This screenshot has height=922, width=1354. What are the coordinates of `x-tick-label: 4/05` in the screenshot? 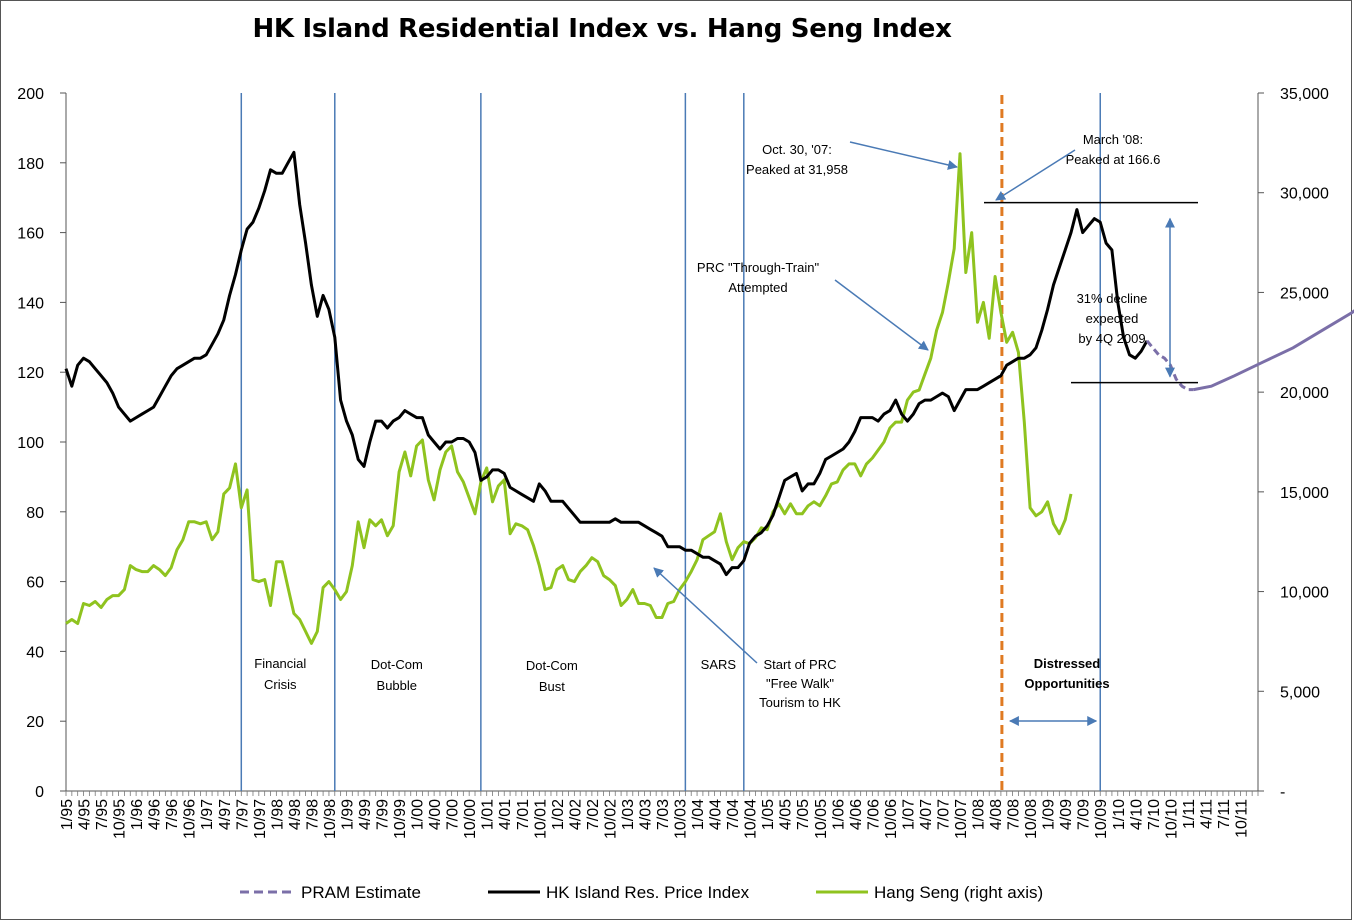 It's located at (786, 814).